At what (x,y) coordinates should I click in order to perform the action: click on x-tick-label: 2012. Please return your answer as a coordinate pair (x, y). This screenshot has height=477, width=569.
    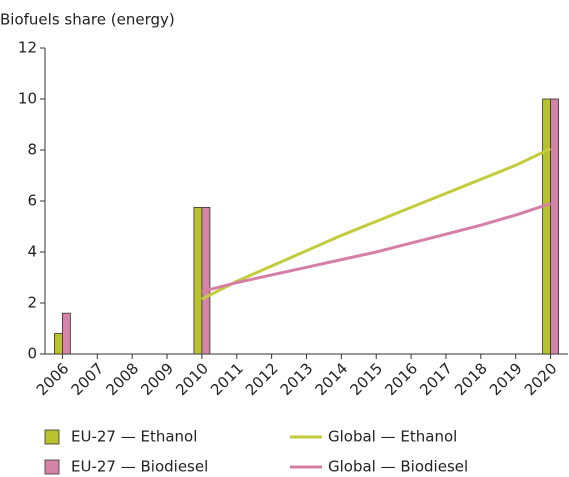
    Looking at the image, I should click on (262, 379).